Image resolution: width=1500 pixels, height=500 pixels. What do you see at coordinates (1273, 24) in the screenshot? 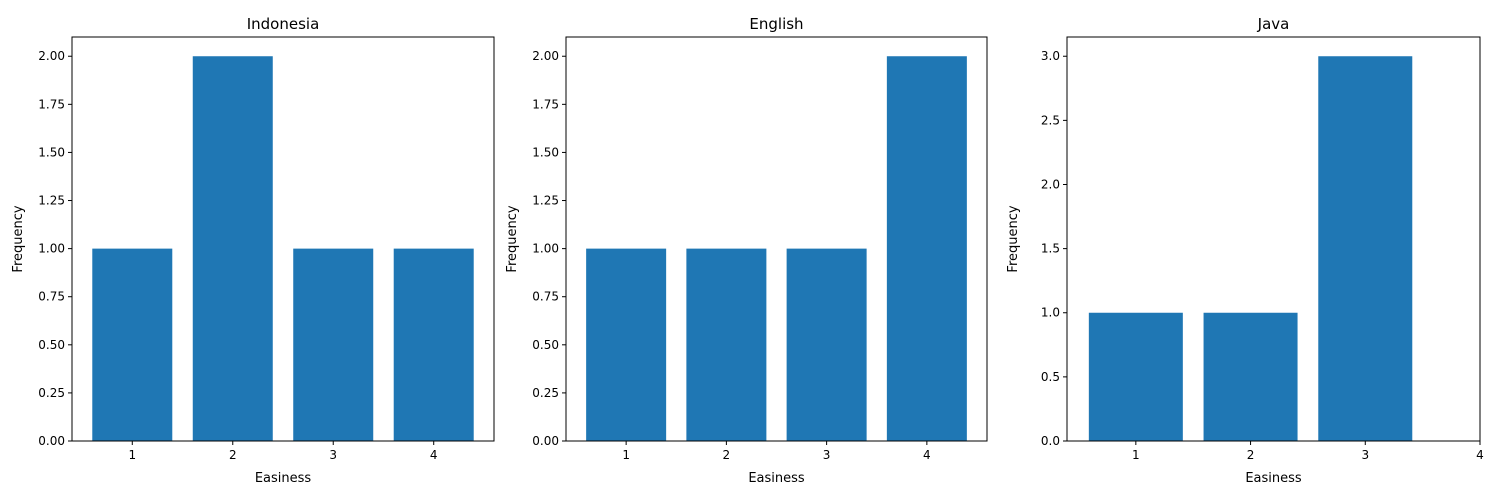
I see `chart-title: Java` at bounding box center [1273, 24].